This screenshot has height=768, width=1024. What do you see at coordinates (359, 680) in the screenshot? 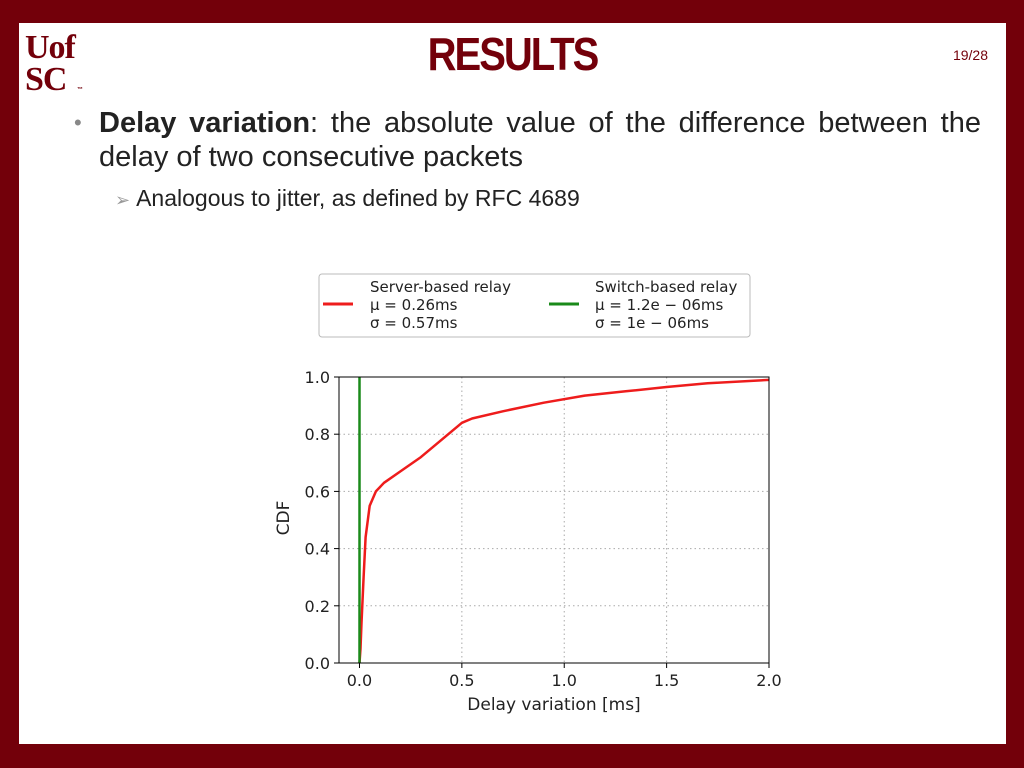
I see `x-tick-label: 0.0` at bounding box center [359, 680].